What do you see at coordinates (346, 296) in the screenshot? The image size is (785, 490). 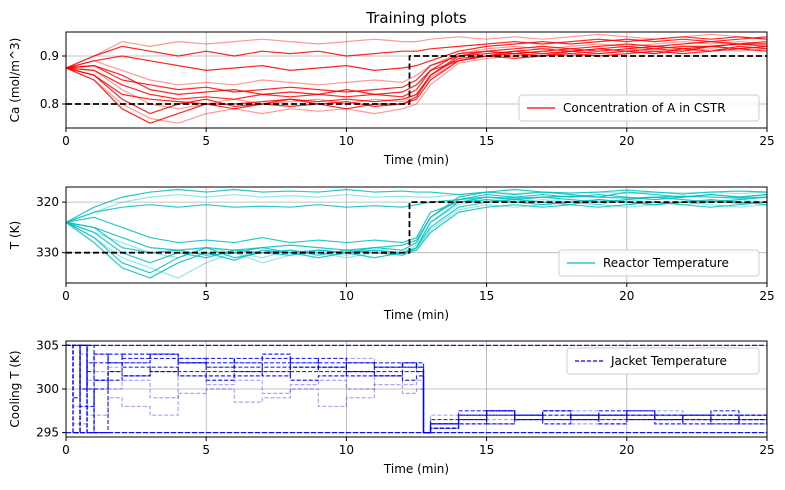 I see `reactor-temperature-xtick-label: 10` at bounding box center [346, 296].